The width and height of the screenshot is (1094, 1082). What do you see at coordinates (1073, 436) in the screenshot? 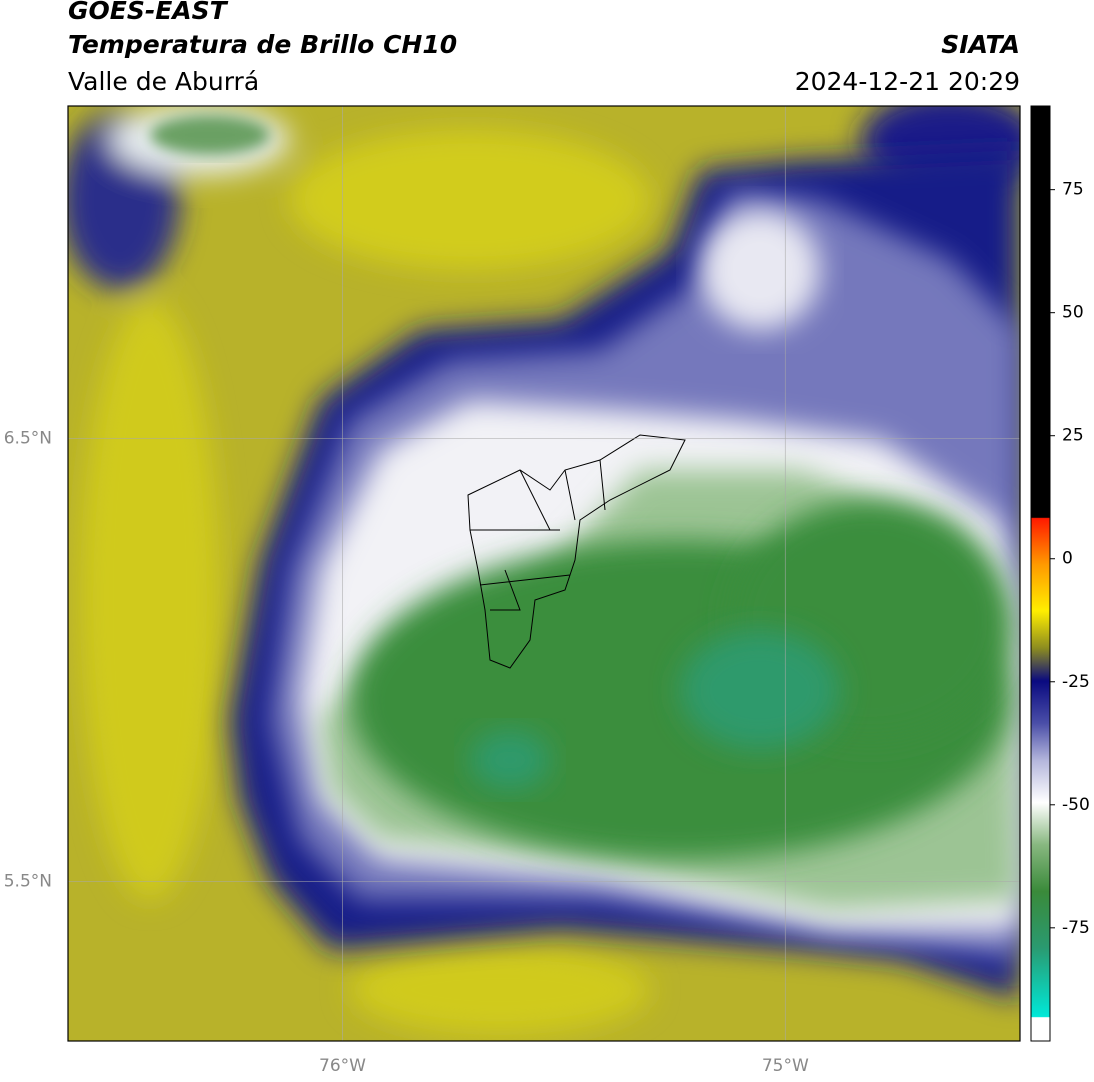
I see `colorbar-tick-label: 25` at bounding box center [1073, 436].